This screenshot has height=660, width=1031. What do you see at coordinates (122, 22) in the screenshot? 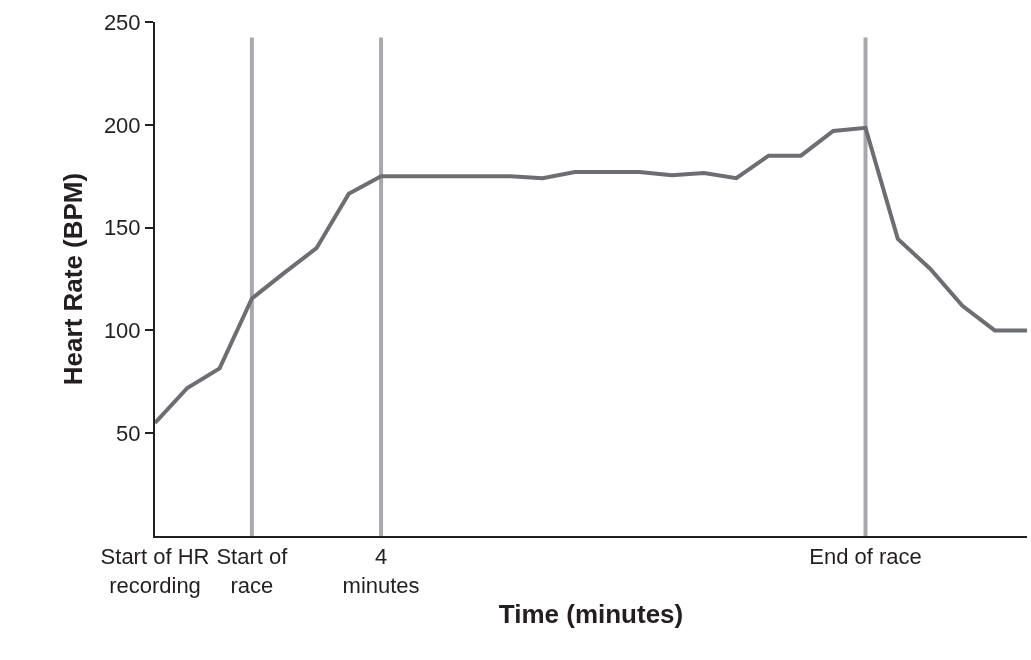
I see `y-tick-label: 250` at bounding box center [122, 22].